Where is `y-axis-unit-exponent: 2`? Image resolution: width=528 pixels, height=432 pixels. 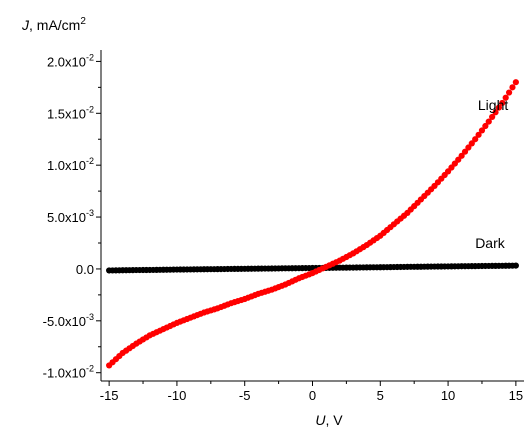 y-axis-unit-exponent: 2 is located at coordinates (83, 21).